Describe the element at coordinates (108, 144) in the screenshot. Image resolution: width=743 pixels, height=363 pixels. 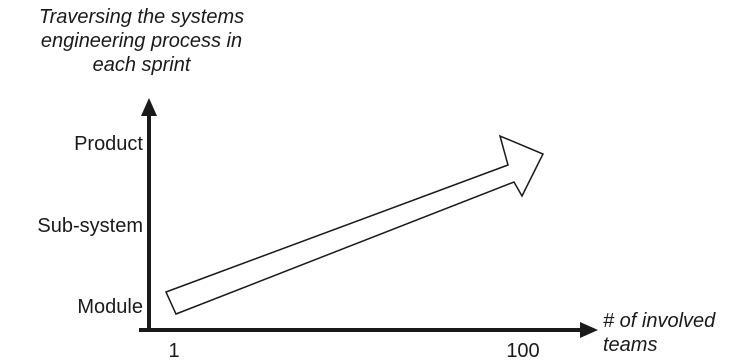
I see `y-level-product: Product` at that location.